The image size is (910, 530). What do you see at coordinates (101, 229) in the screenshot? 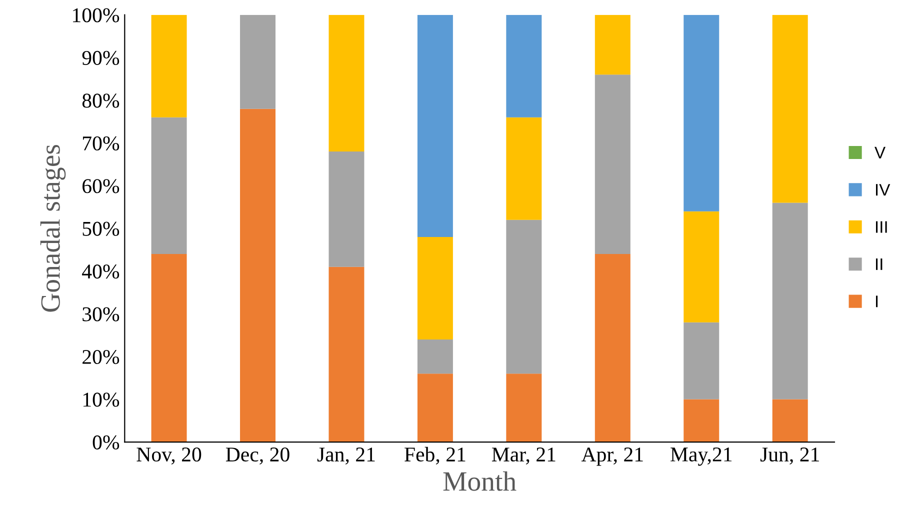
I see `y-tick-label: 50%` at bounding box center [101, 229].